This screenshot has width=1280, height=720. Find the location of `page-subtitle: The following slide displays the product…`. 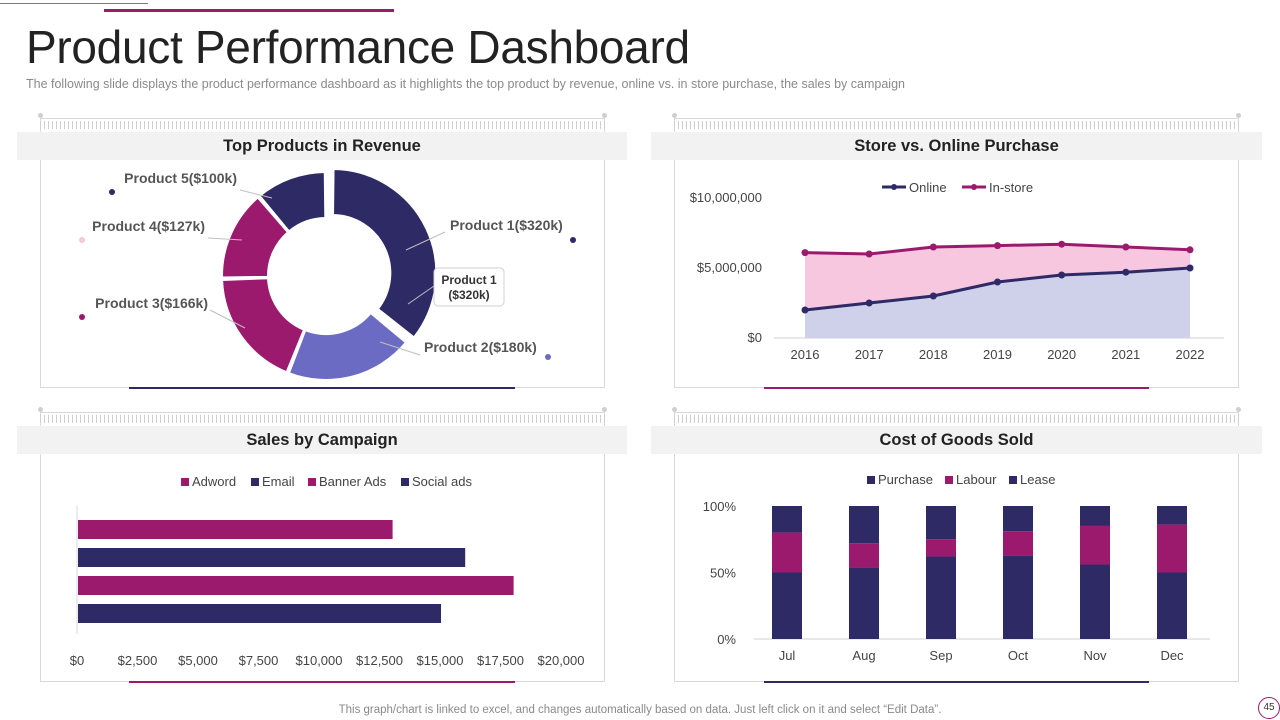

page-subtitle: The following slide displays the product… is located at coordinates (465, 84).